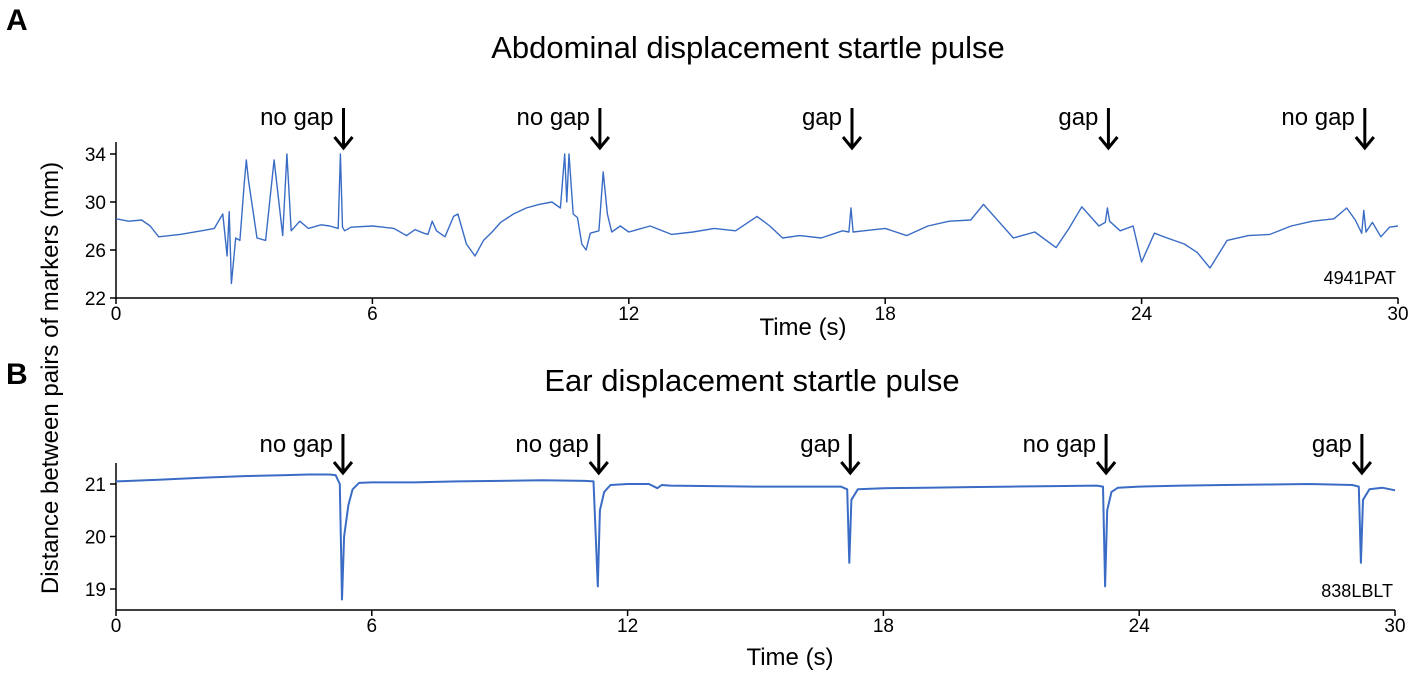 The image size is (1417, 678). Describe the element at coordinates (748, 47) in the screenshot. I see `panel-a-title: Abdominal displacement startle pulse` at that location.